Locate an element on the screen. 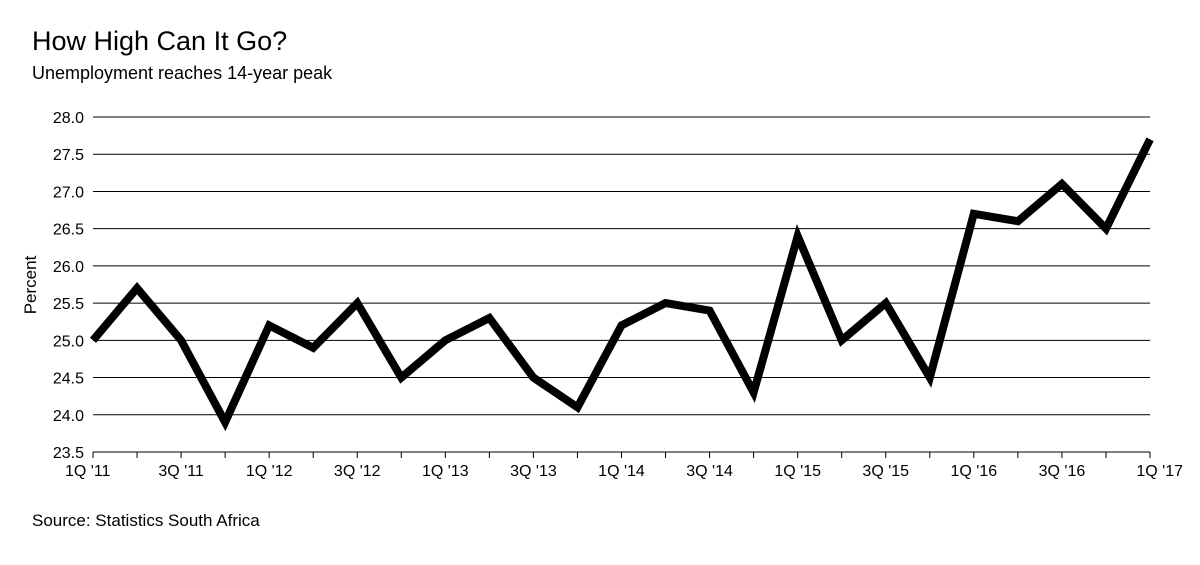 The width and height of the screenshot is (1200, 565). x-tick-label: 1Q '13 is located at coordinates (445, 471).